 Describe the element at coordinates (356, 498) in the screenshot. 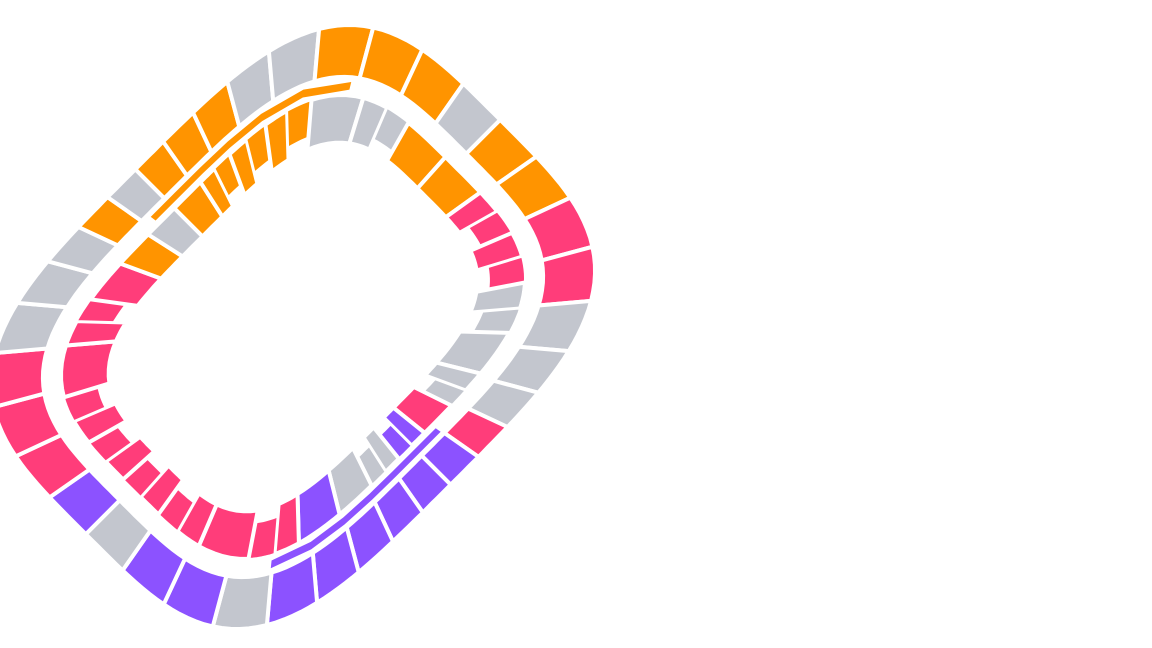

I see `ring-band-purple` at that location.